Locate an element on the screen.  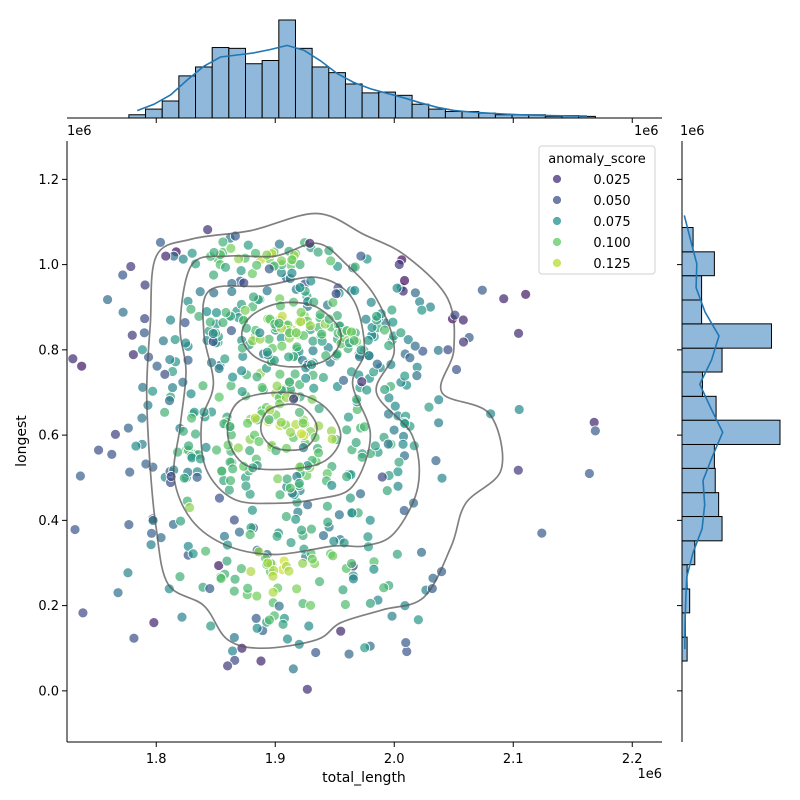
marginal-x-histogram is located at coordinates (362, 69).